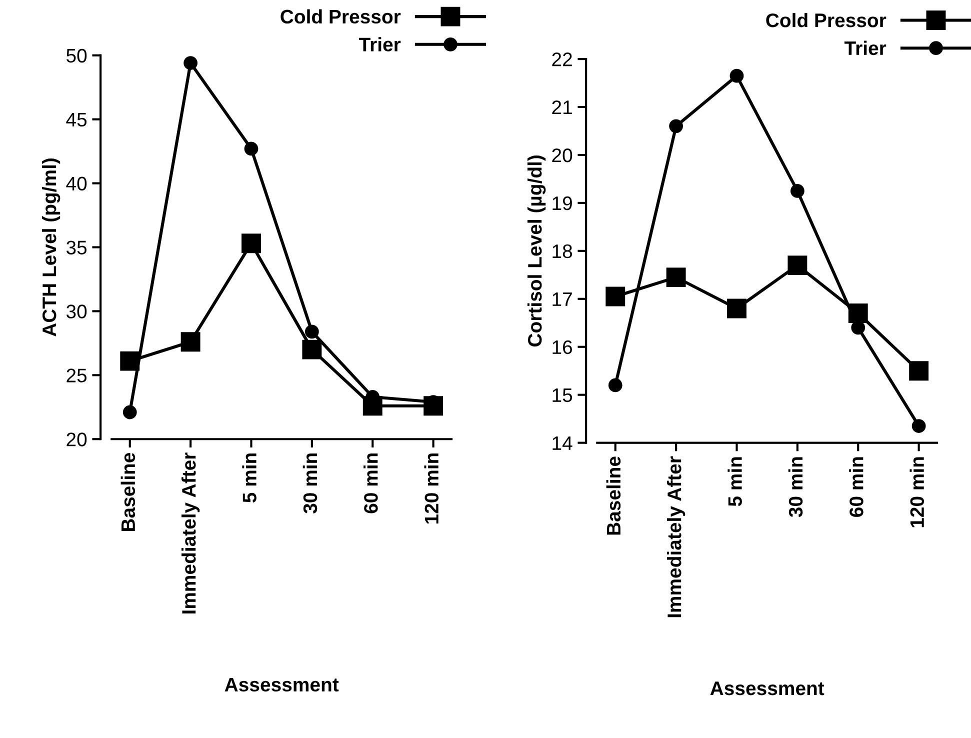  I want to click on y-tick-label: 22, so click(562, 59).